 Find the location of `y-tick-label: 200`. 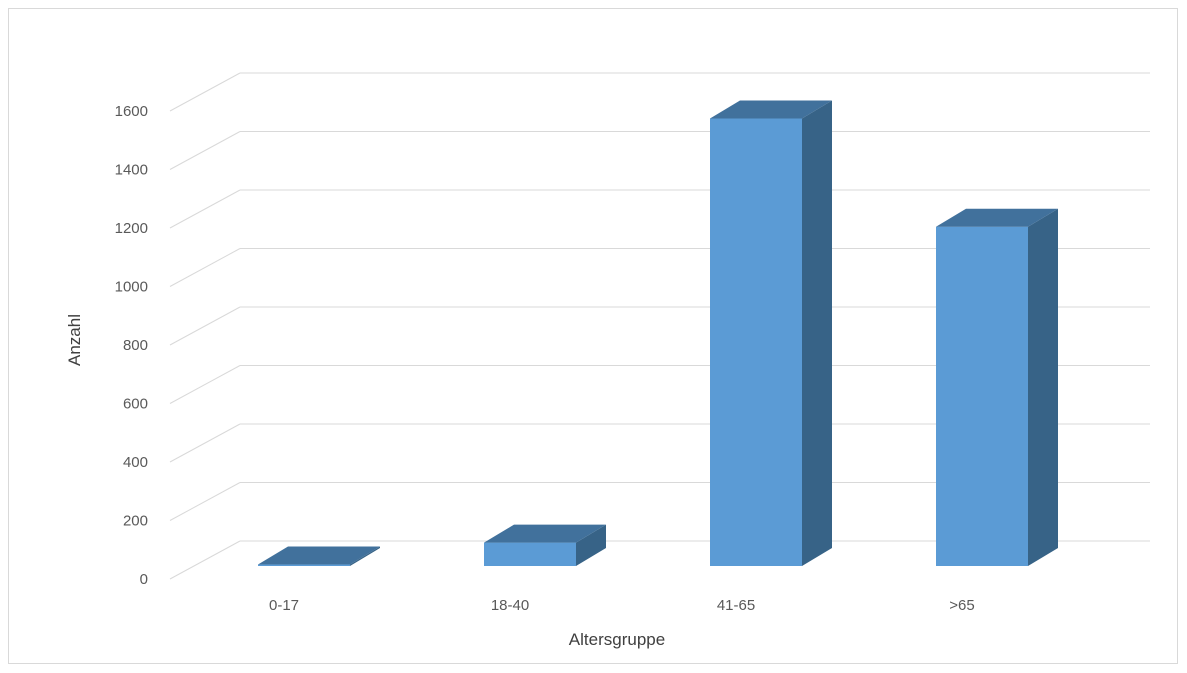

y-tick-label: 200 is located at coordinates (135, 521).